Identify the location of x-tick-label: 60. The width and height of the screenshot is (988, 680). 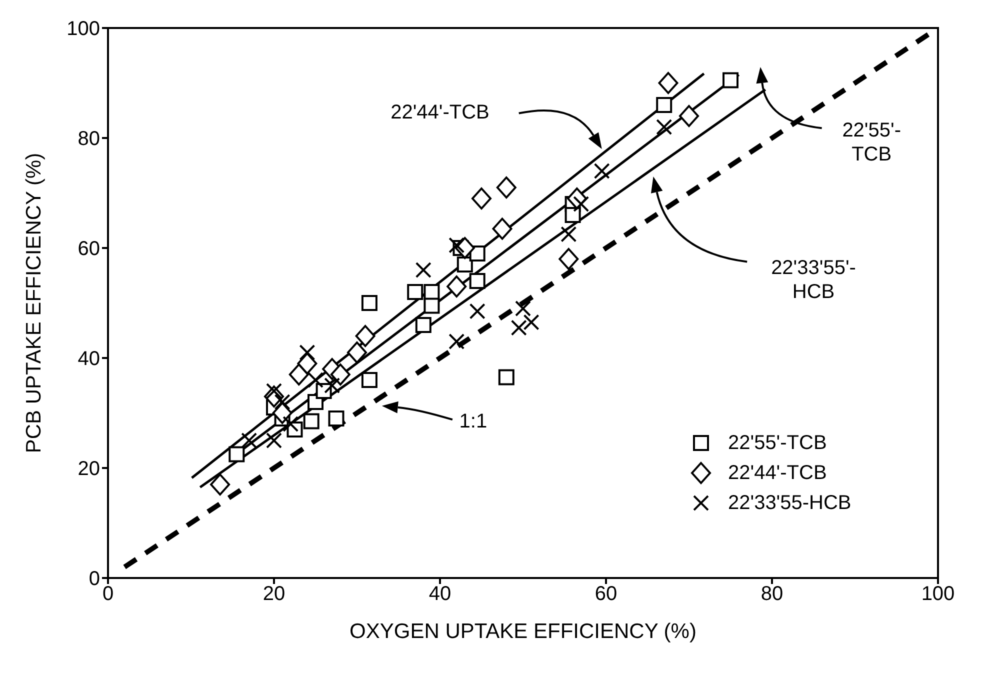
(606, 594).